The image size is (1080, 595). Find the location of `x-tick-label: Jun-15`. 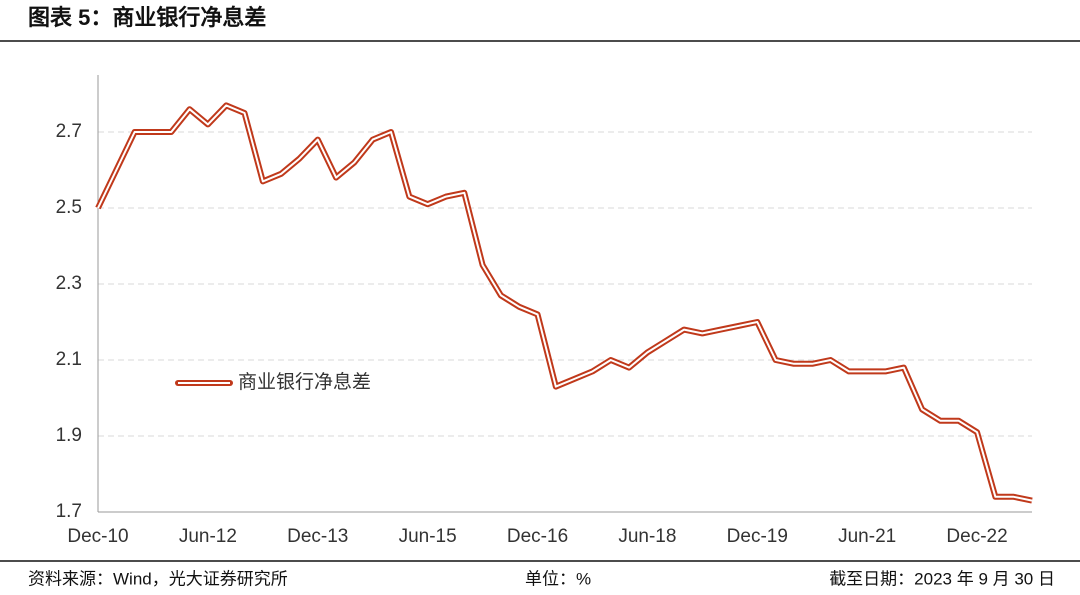

x-tick-label: Jun-15 is located at coordinates (428, 536).